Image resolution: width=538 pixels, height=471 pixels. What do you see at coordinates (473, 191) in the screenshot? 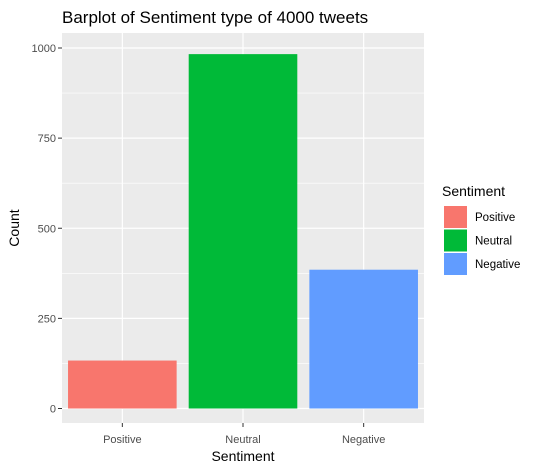
I see `legend-title: Sentiment` at bounding box center [473, 191].